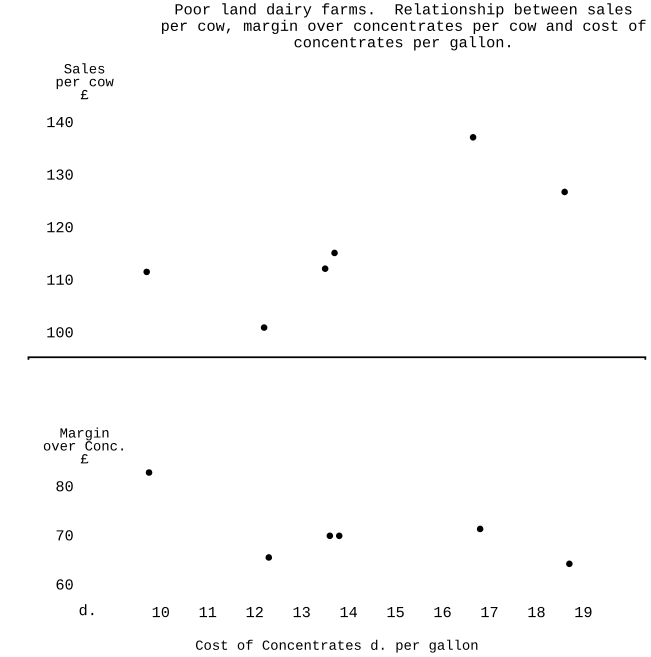 This screenshot has height=657, width=651. I want to click on x-tick-label: 18, so click(536, 612).